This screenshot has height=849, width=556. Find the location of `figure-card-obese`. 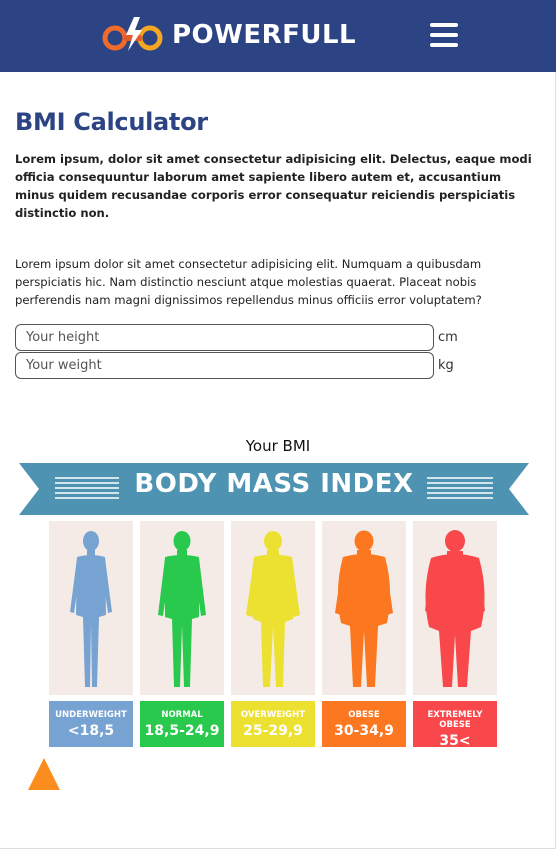

figure-card-obese is located at coordinates (364, 608).